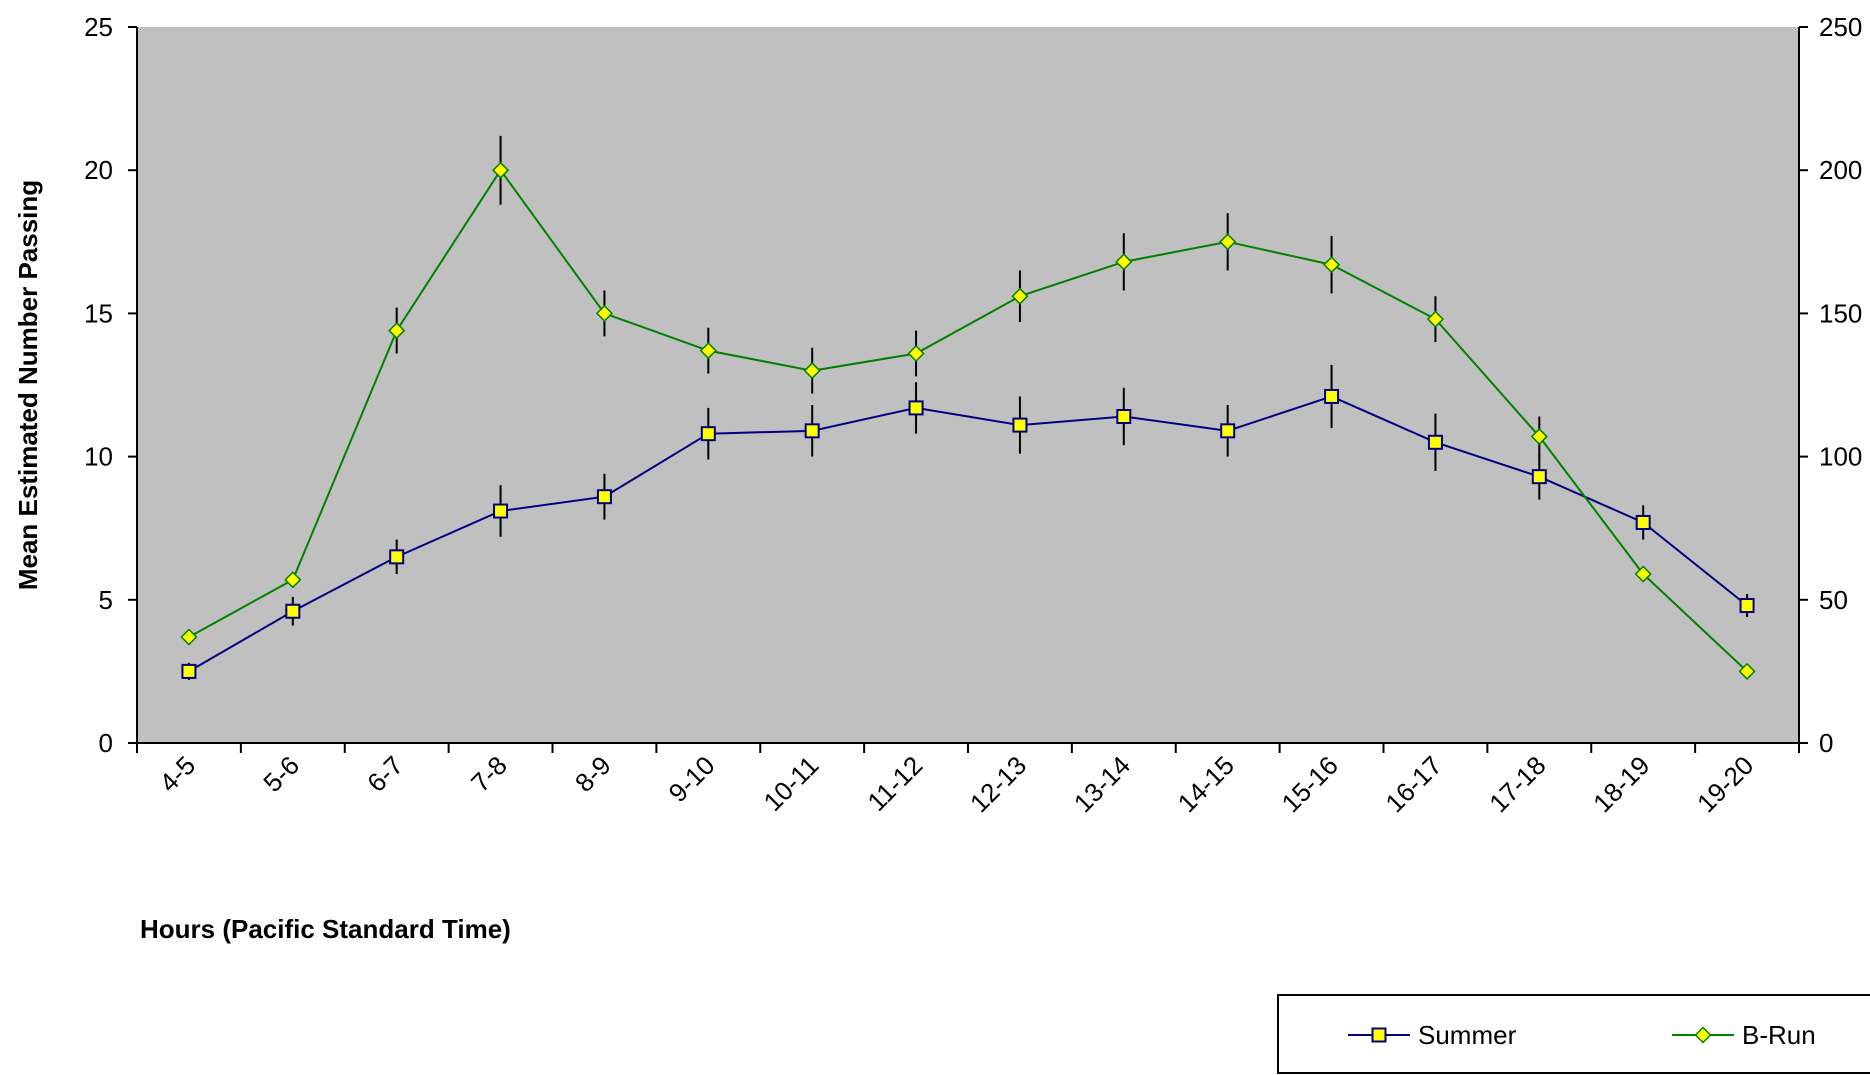  What do you see at coordinates (98, 457) in the screenshot?
I see `y-tick-label-left: 10` at bounding box center [98, 457].